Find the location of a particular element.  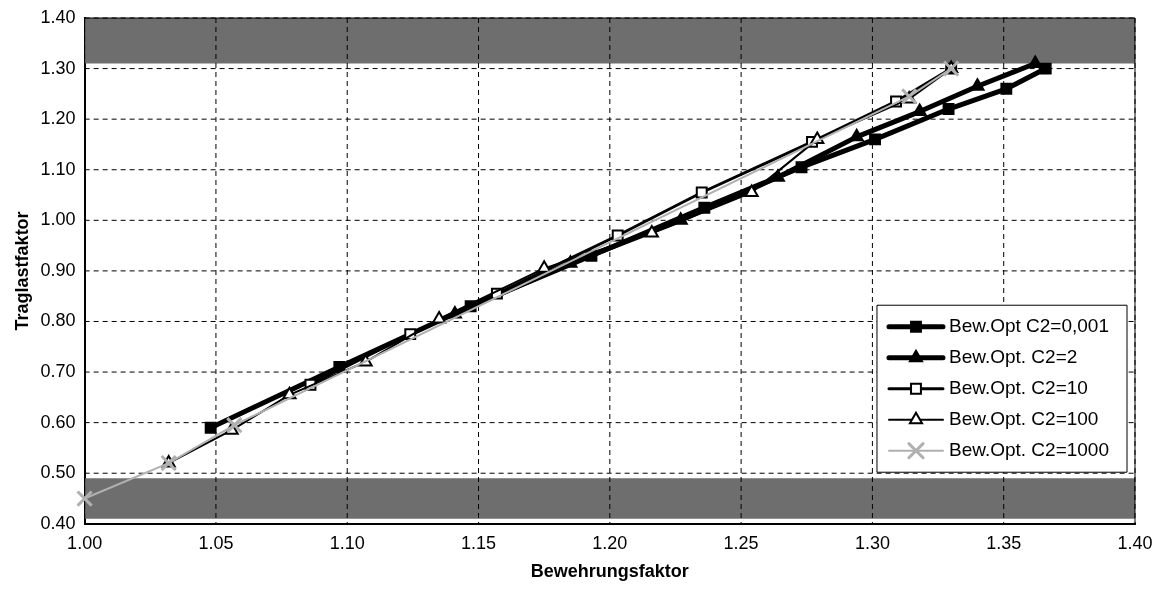

x-axis-title: Bewehrungsfaktor is located at coordinates (609, 571).